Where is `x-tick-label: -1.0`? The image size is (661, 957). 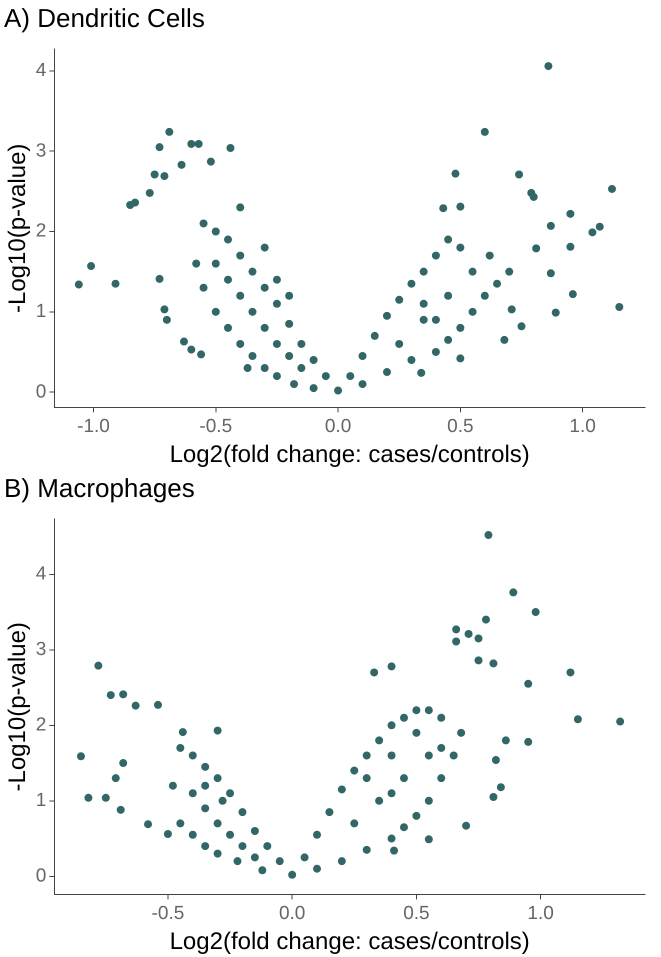 x-tick-label: -1.0 is located at coordinates (93, 427).